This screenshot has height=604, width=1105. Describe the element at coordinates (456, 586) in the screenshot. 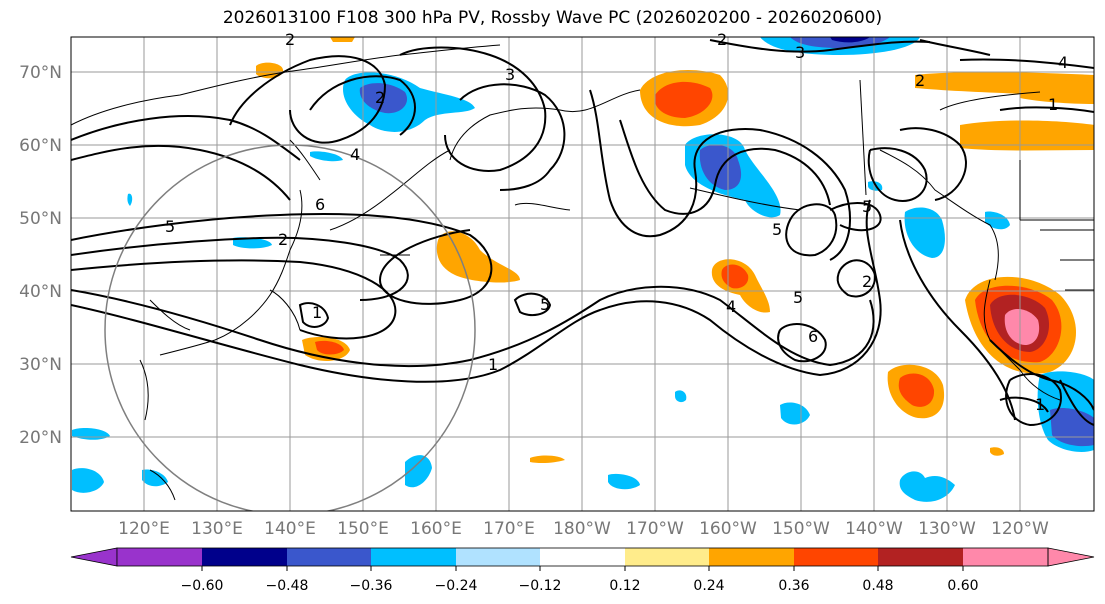

I see `colorbar-tick-label: −0.24` at that location.